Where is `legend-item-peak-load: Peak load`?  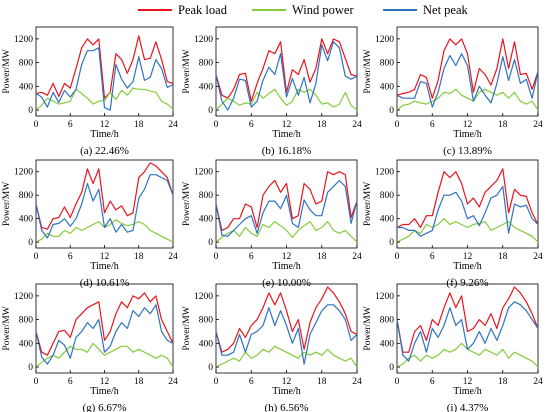
legend-item-peak-load: Peak load is located at coordinates (182, 10).